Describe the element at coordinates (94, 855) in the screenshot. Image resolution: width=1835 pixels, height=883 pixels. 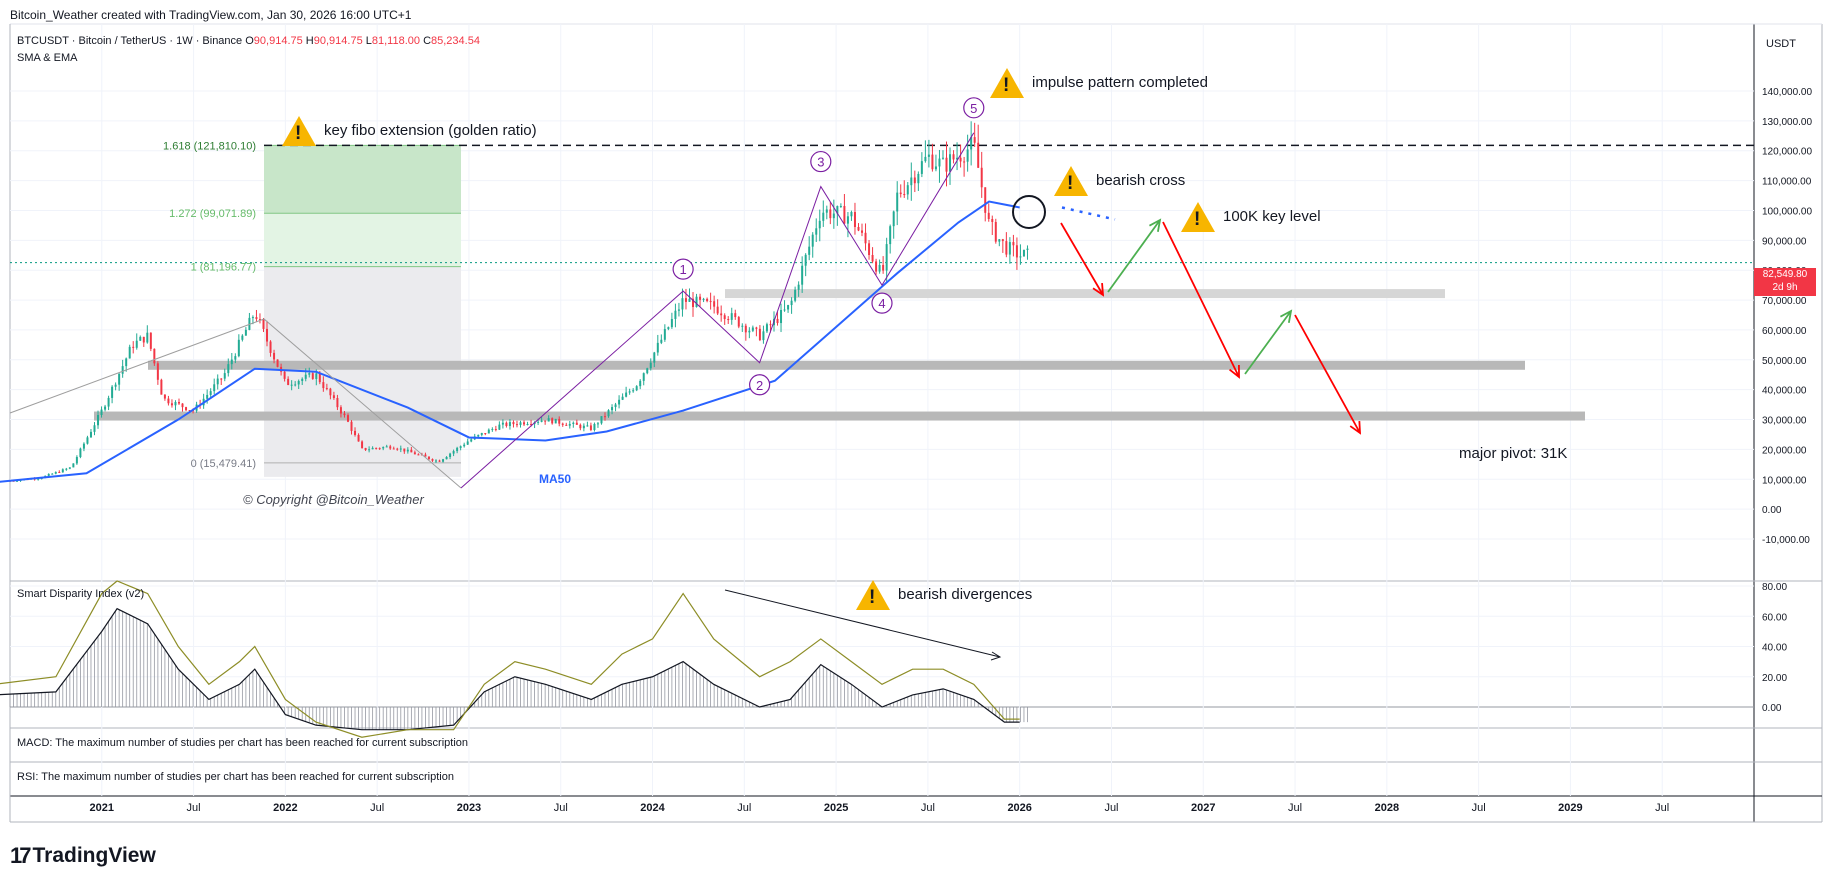
I see `tradingview-logo-text: TradingView` at that location.